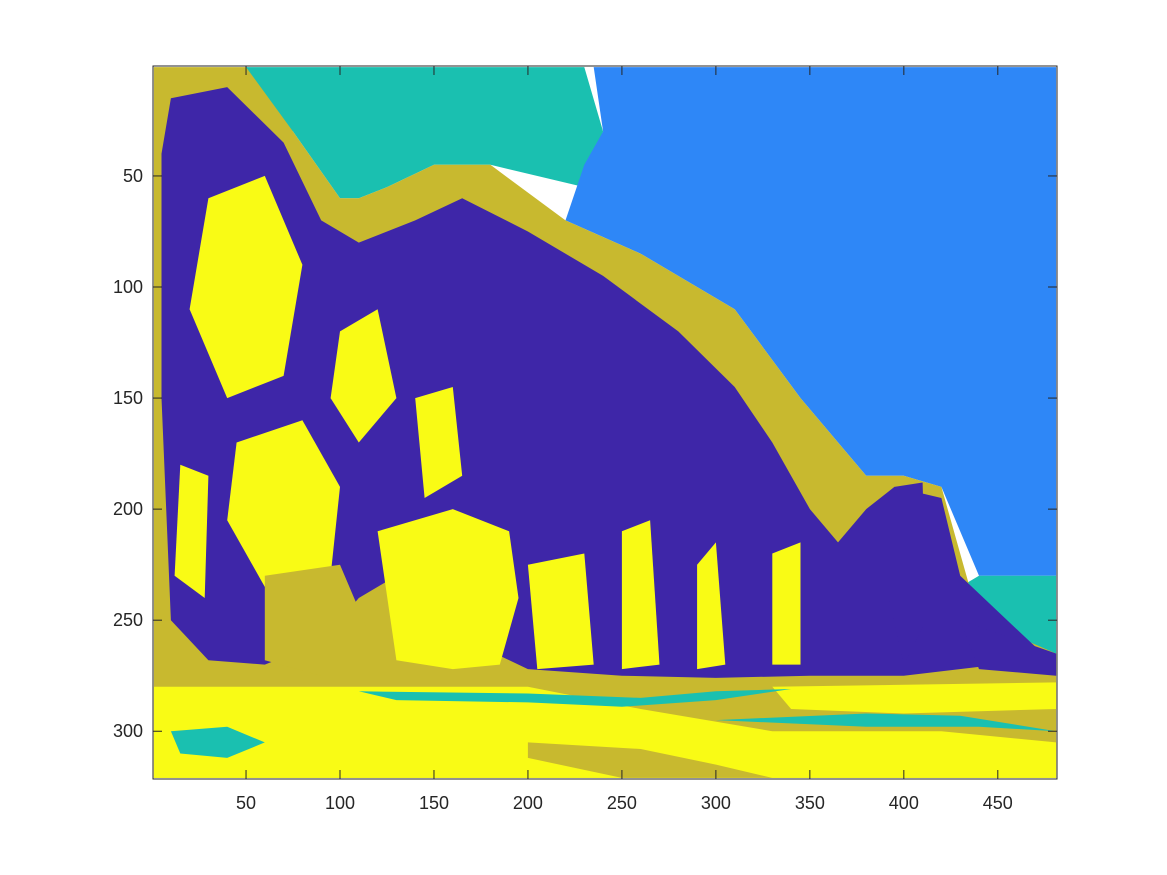 This screenshot has width=1167, height=875. I want to click on x-tick-label: 50, so click(246, 803).